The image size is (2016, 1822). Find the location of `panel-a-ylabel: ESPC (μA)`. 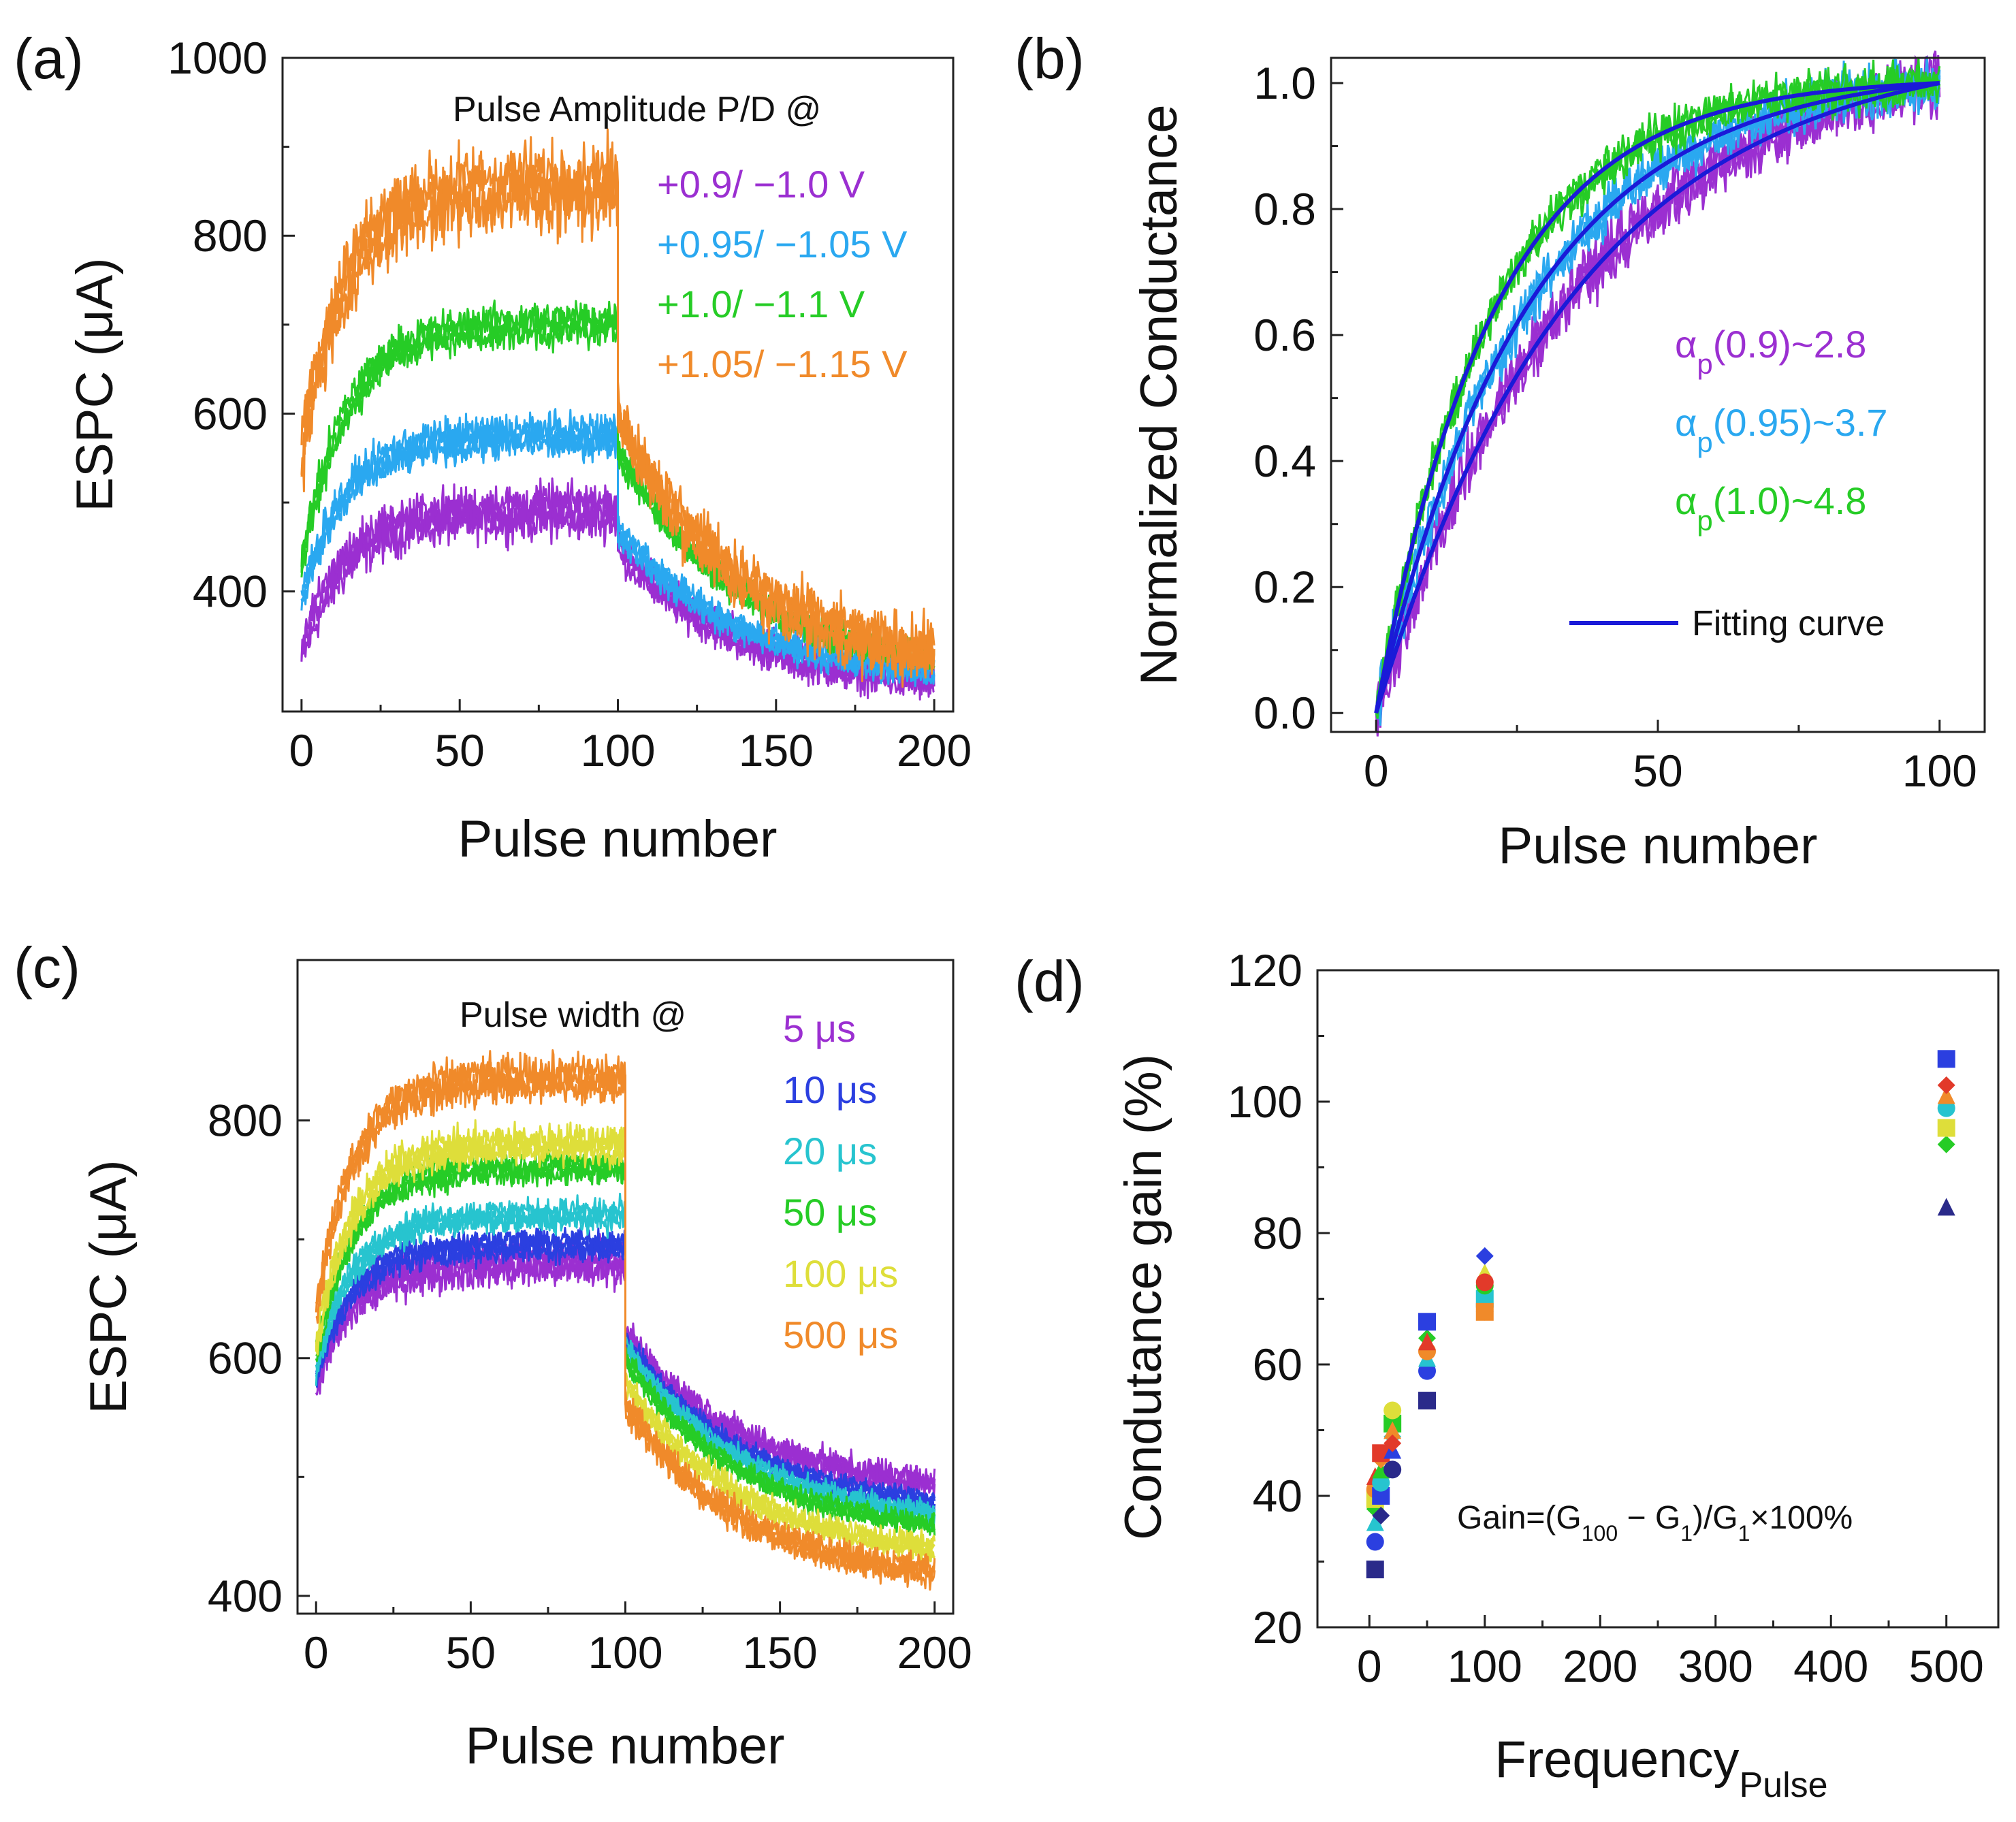

panel-a-ylabel: ESPC (μA) is located at coordinates (95, 384).